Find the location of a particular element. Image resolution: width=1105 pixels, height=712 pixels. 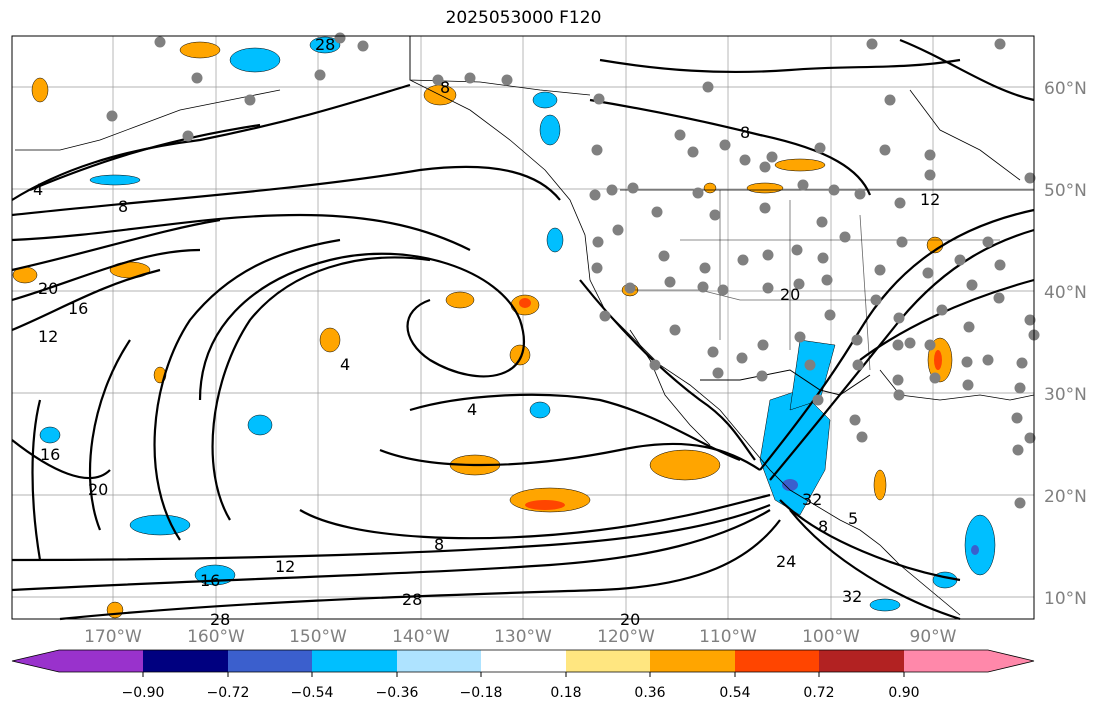

colorbar-tick-label: −0.72 is located at coordinates (228, 693).